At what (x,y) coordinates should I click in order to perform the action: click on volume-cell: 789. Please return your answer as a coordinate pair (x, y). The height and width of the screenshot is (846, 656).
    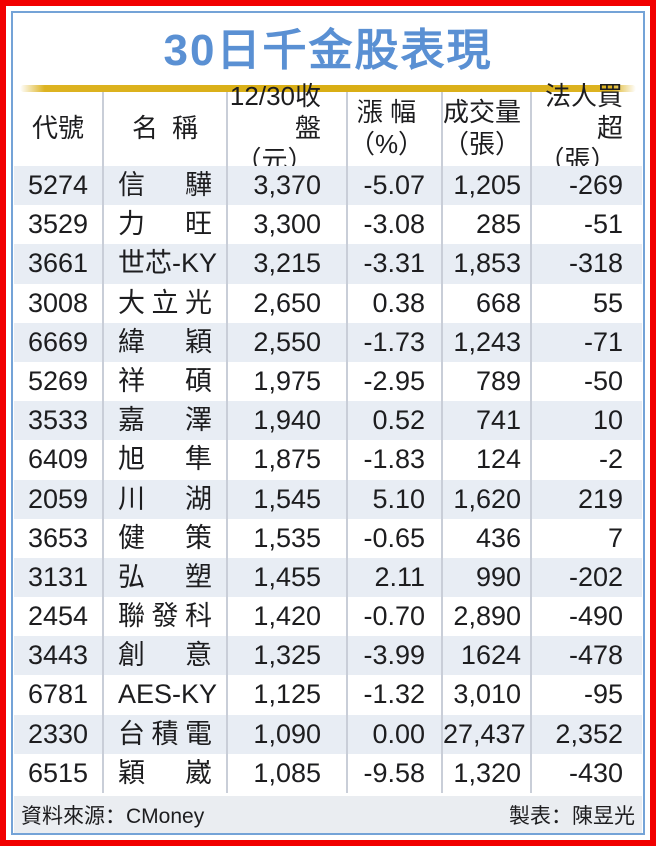
    Looking at the image, I should click on (487, 381).